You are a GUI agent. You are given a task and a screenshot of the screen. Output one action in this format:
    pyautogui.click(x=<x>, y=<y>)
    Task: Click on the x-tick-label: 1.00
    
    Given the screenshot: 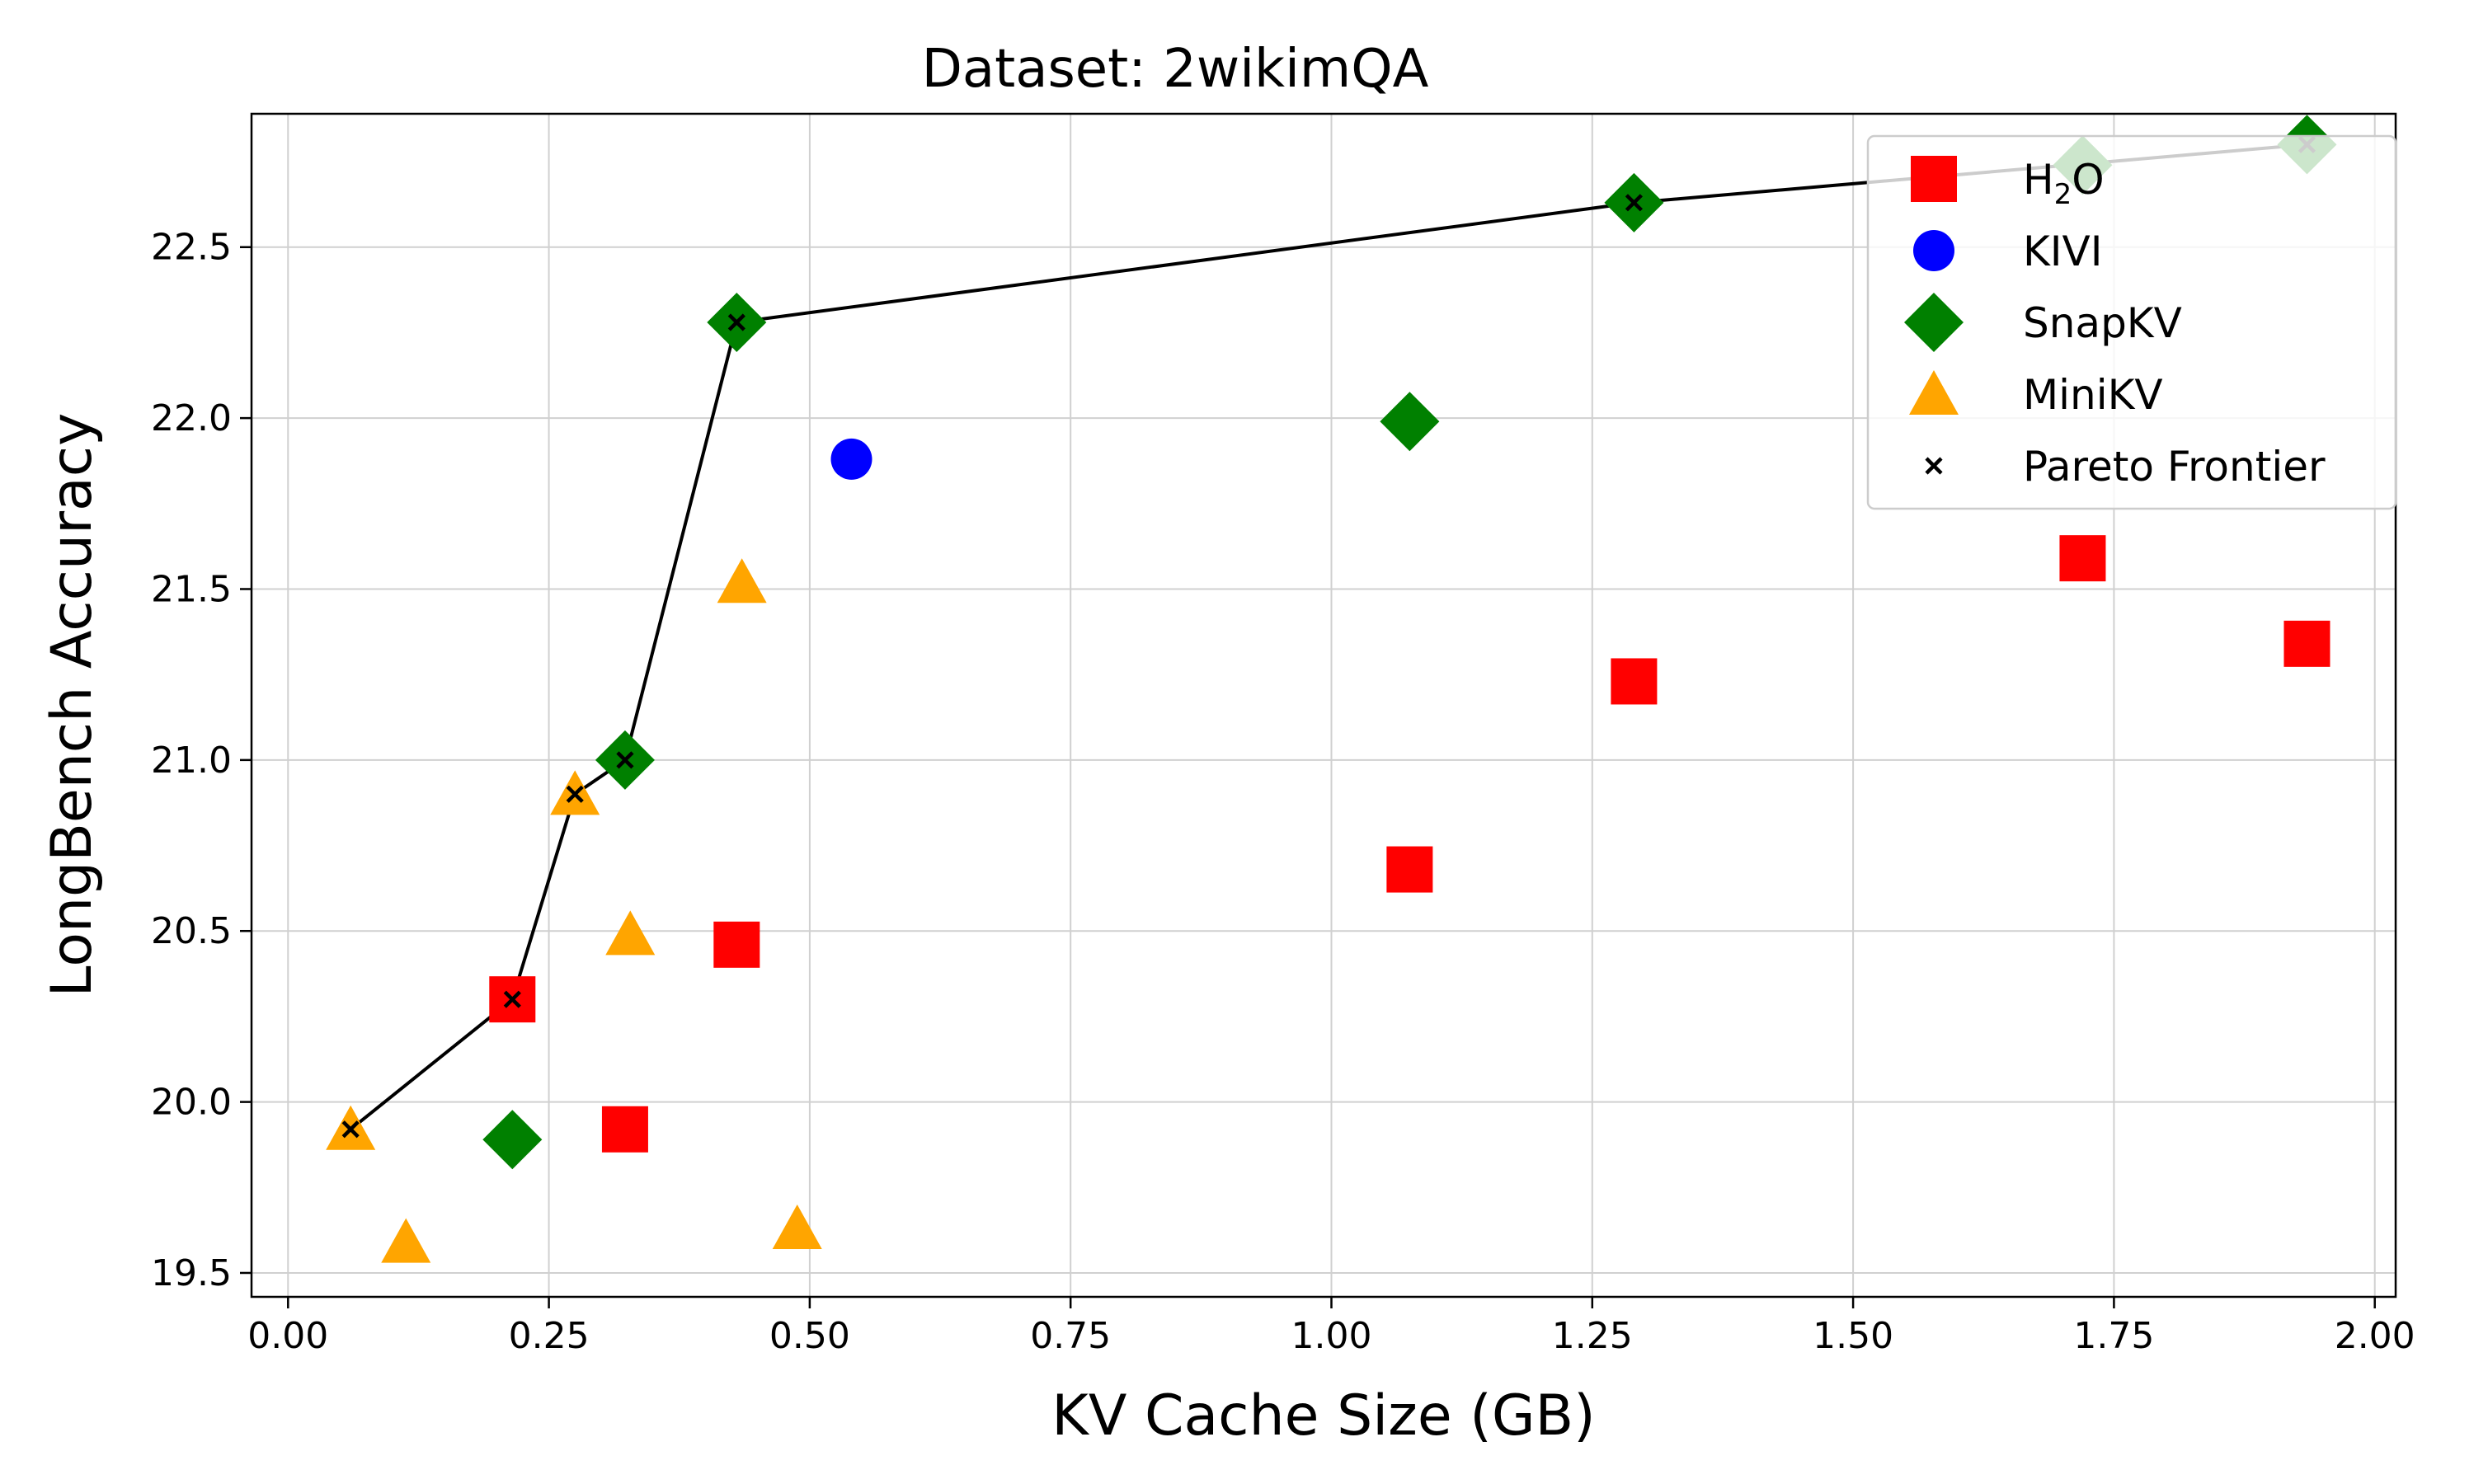 What is the action you would take?
    pyautogui.click(x=1331, y=1336)
    